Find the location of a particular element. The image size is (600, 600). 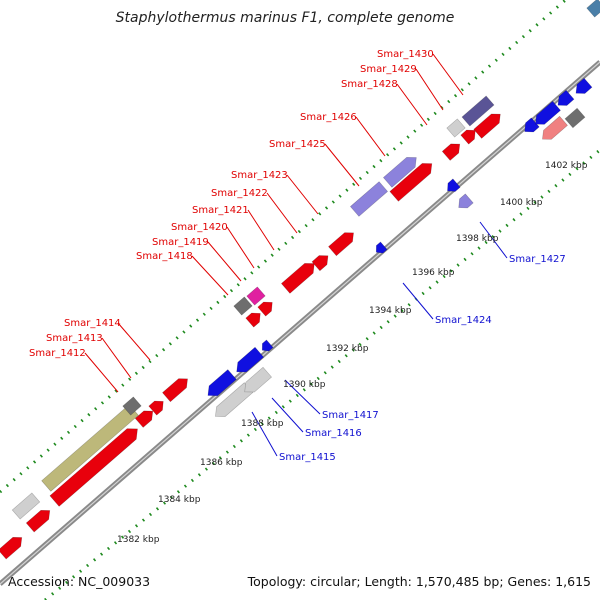

gene-rev-small-b is located at coordinates (381, 247).